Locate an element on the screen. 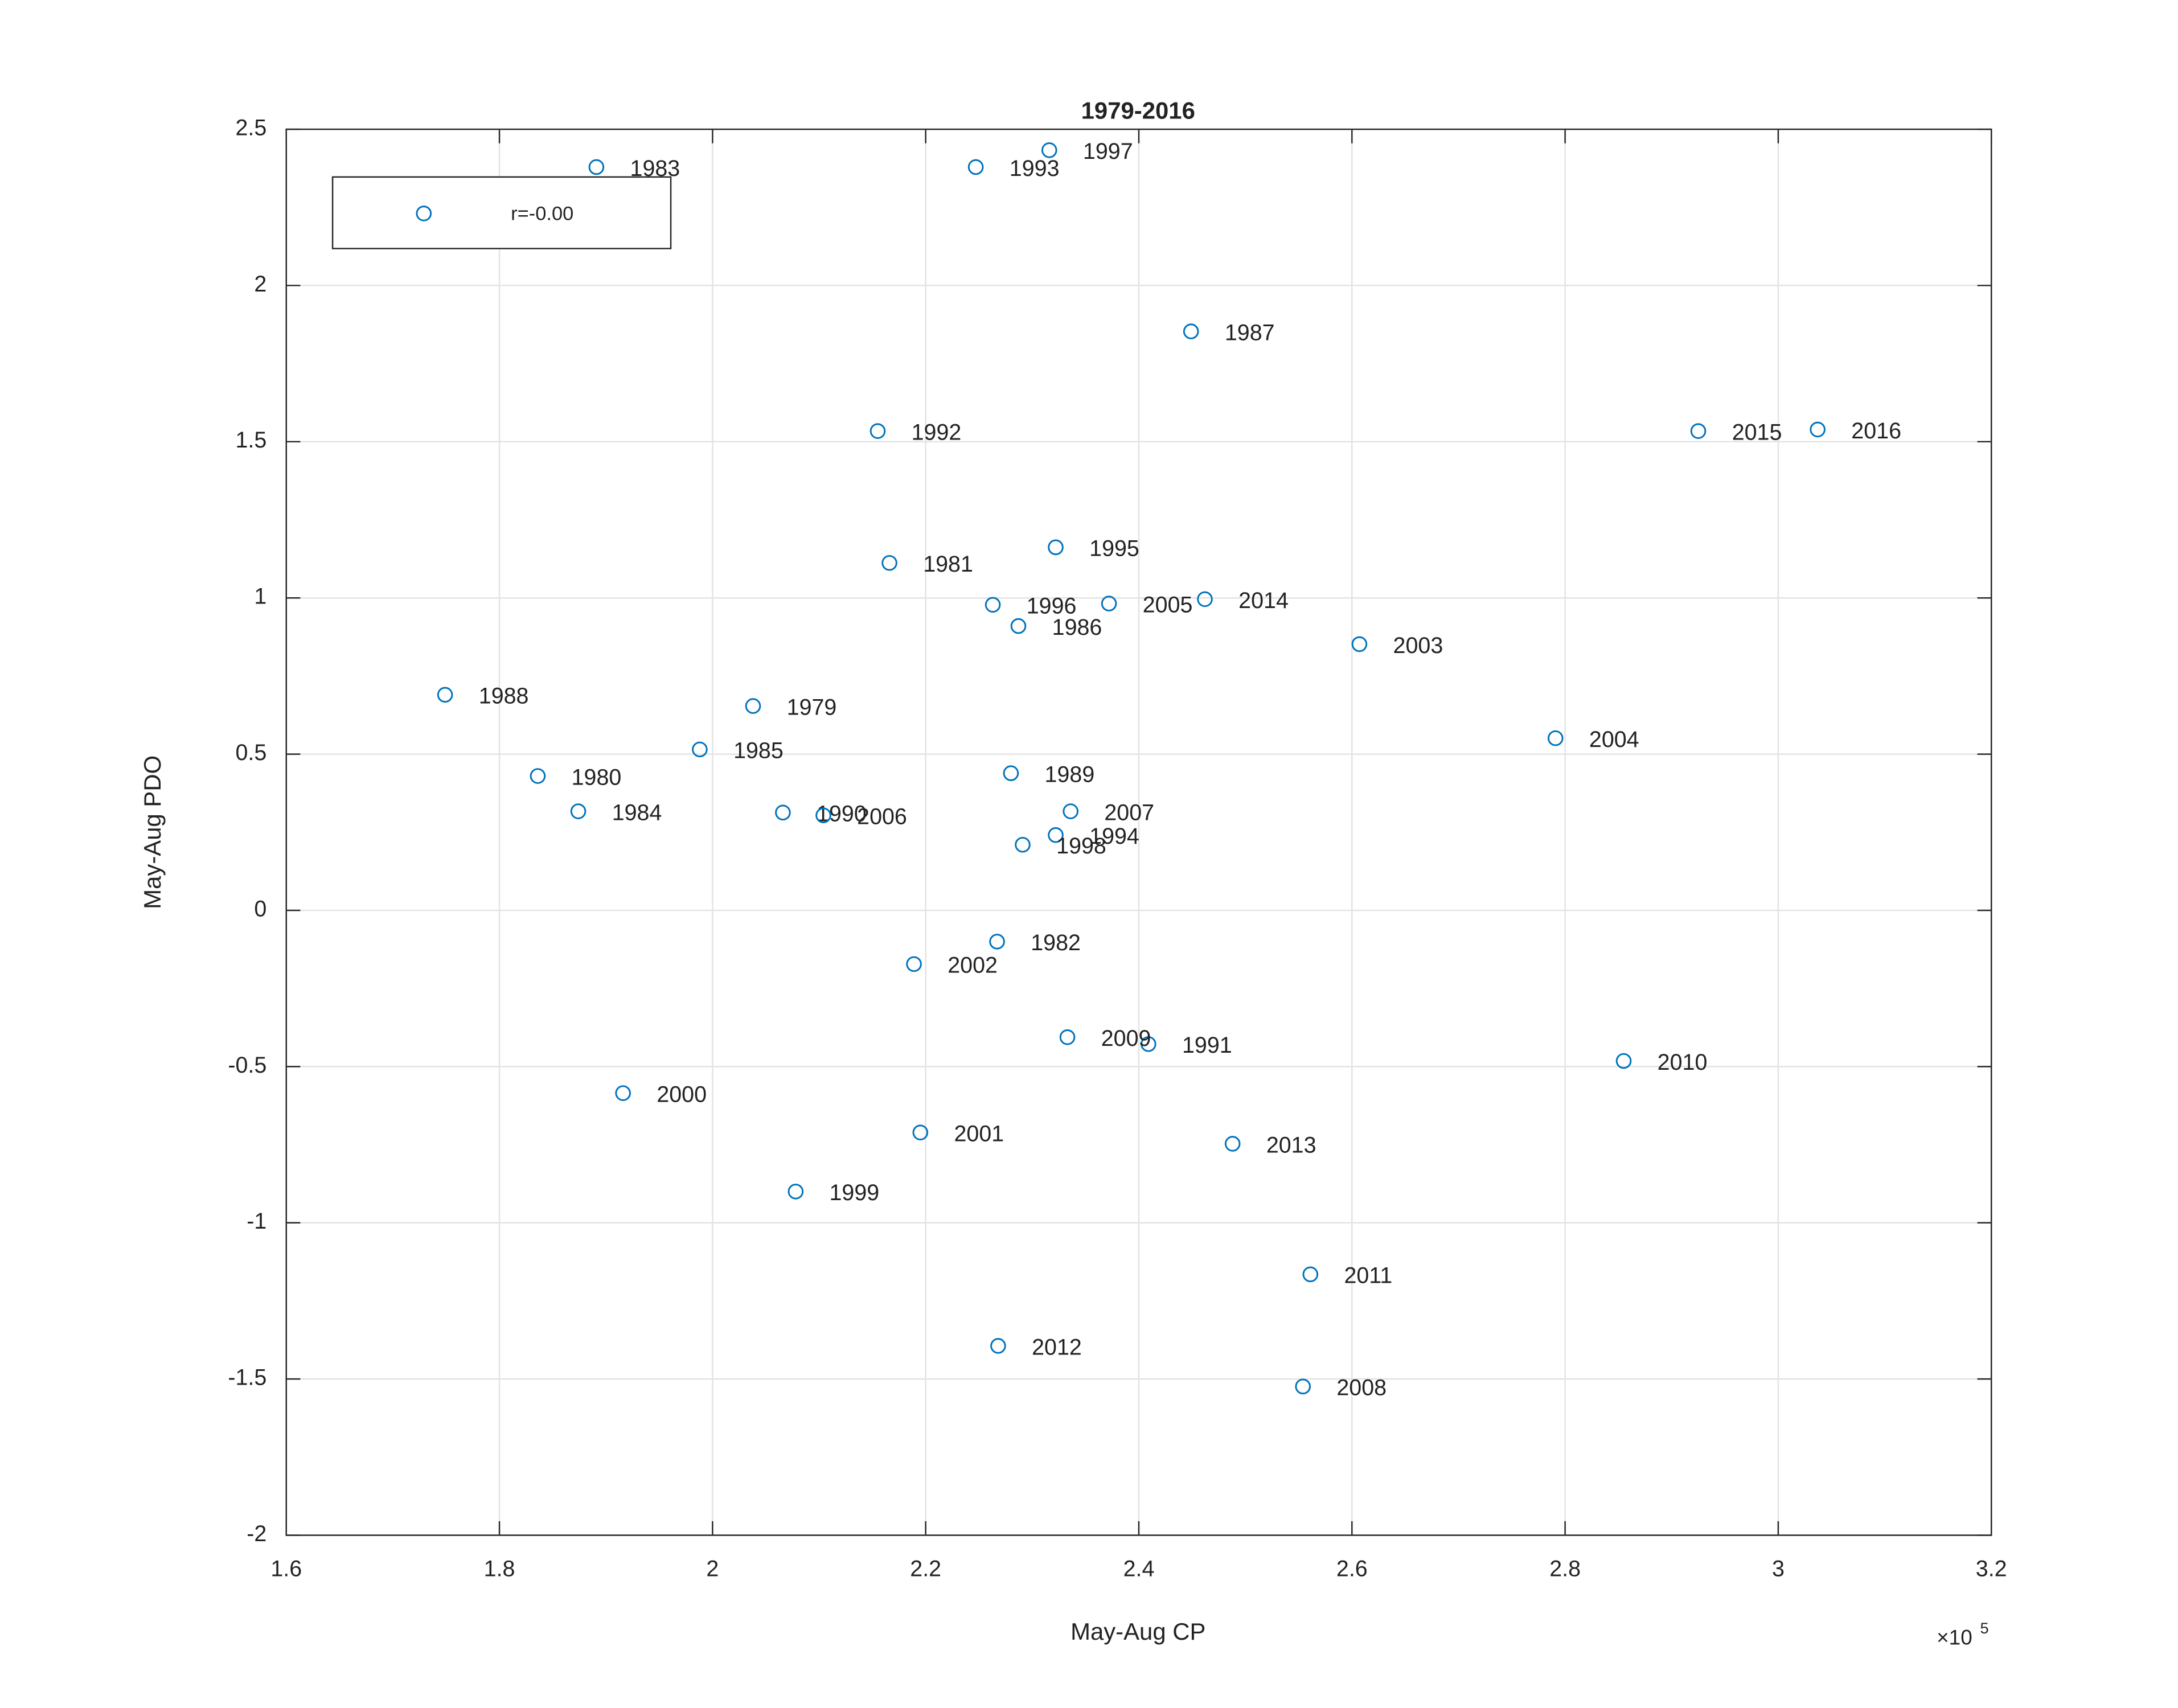  y-tick-label: -1.5 is located at coordinates (247, 1377).